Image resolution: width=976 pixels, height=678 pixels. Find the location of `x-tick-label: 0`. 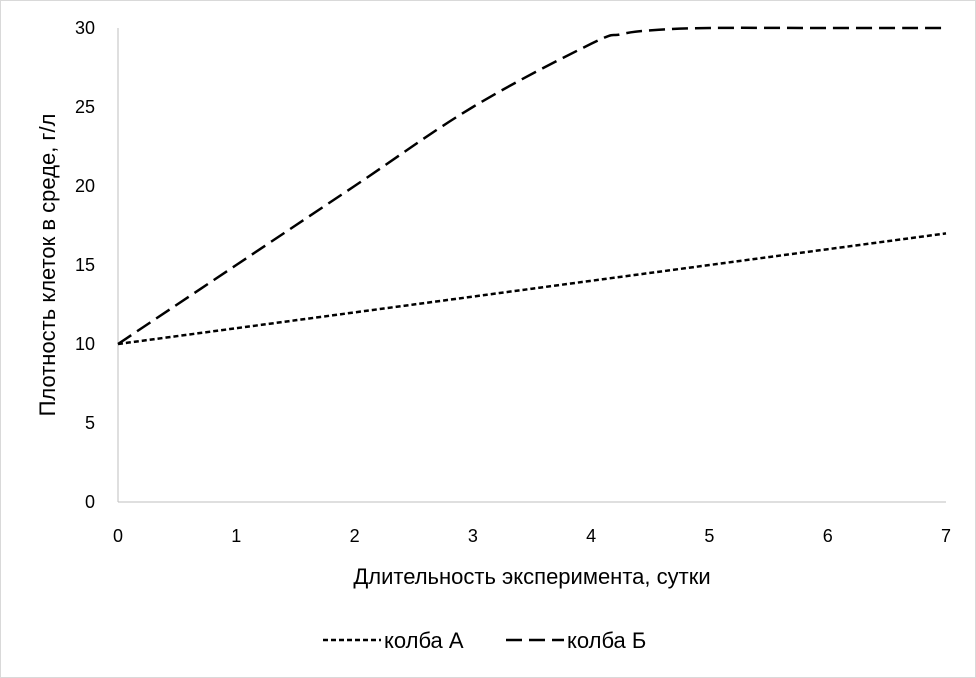

x-tick-label: 0 is located at coordinates (118, 536).